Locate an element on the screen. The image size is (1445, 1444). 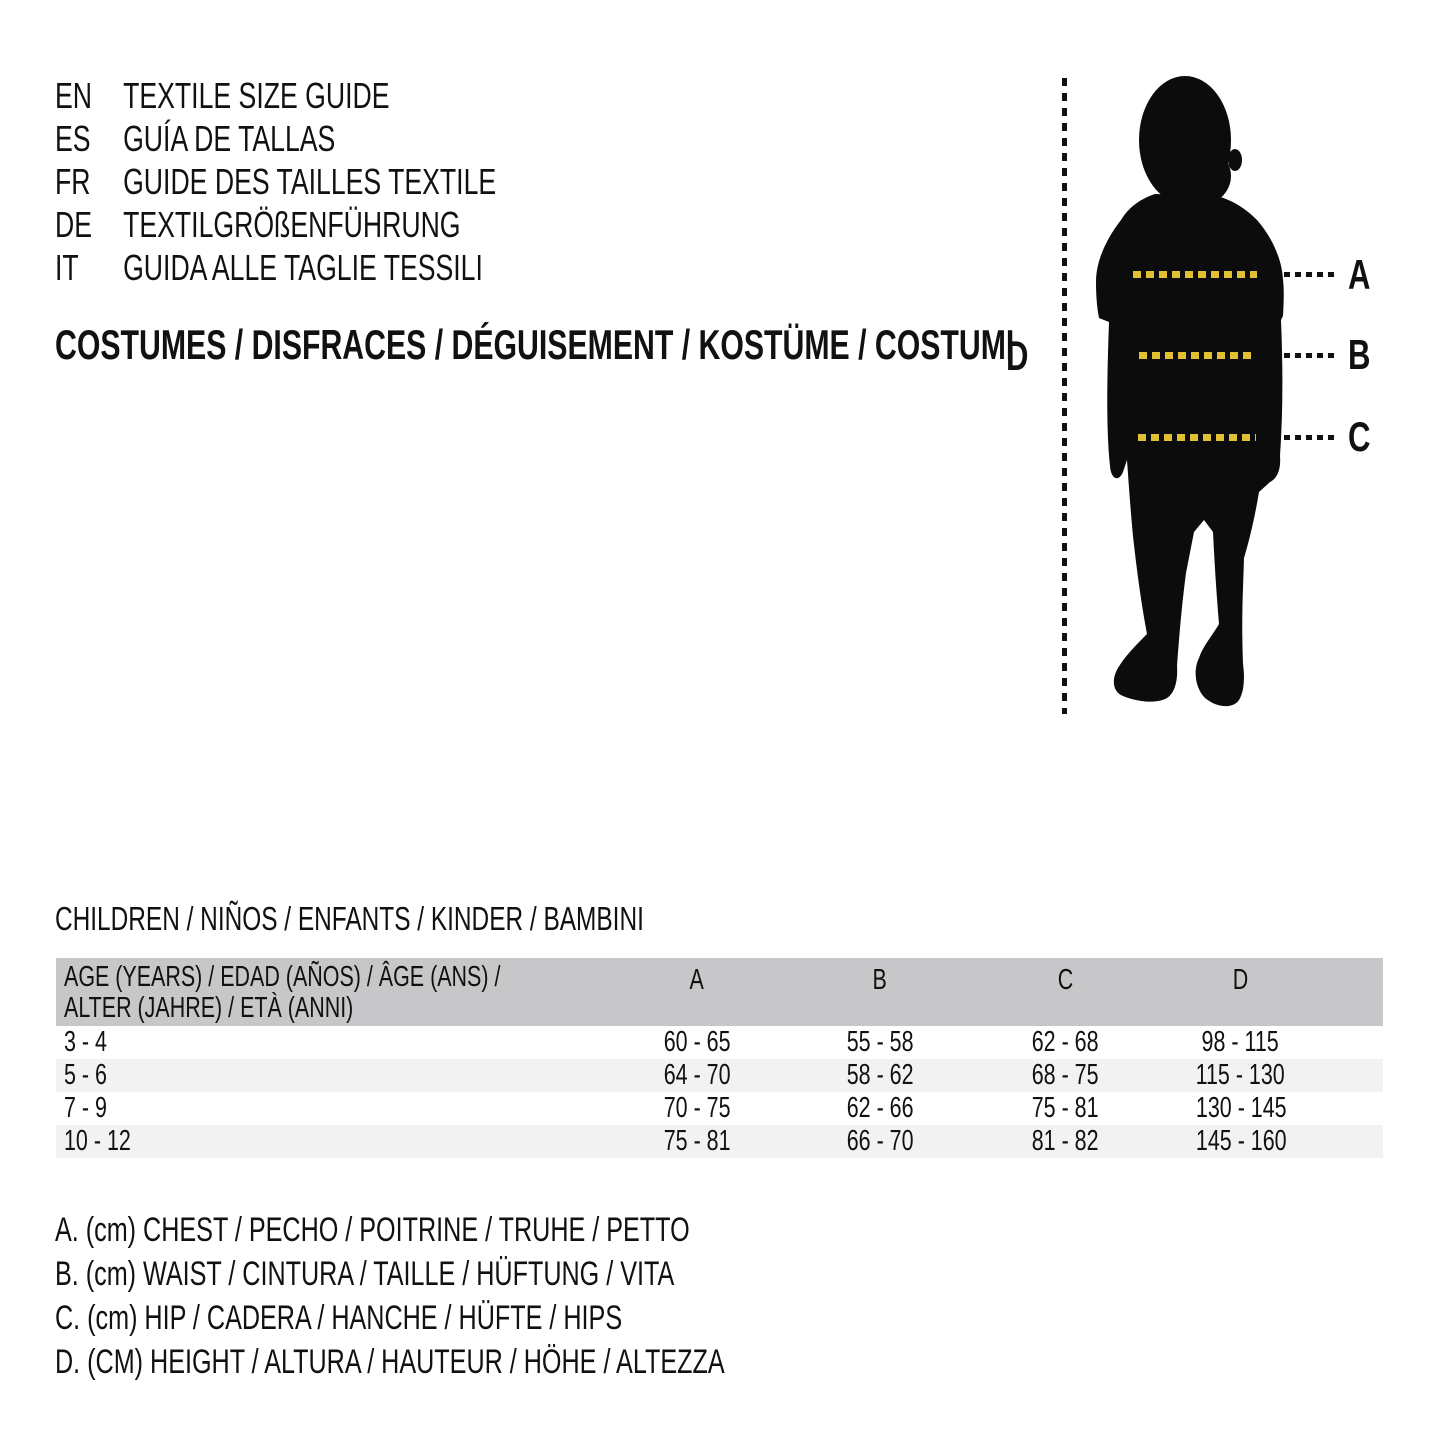
table-row: 3 - 4 60 - 65 55 - 58 62 - 68 98 - 115 is located at coordinates (719, 1042).